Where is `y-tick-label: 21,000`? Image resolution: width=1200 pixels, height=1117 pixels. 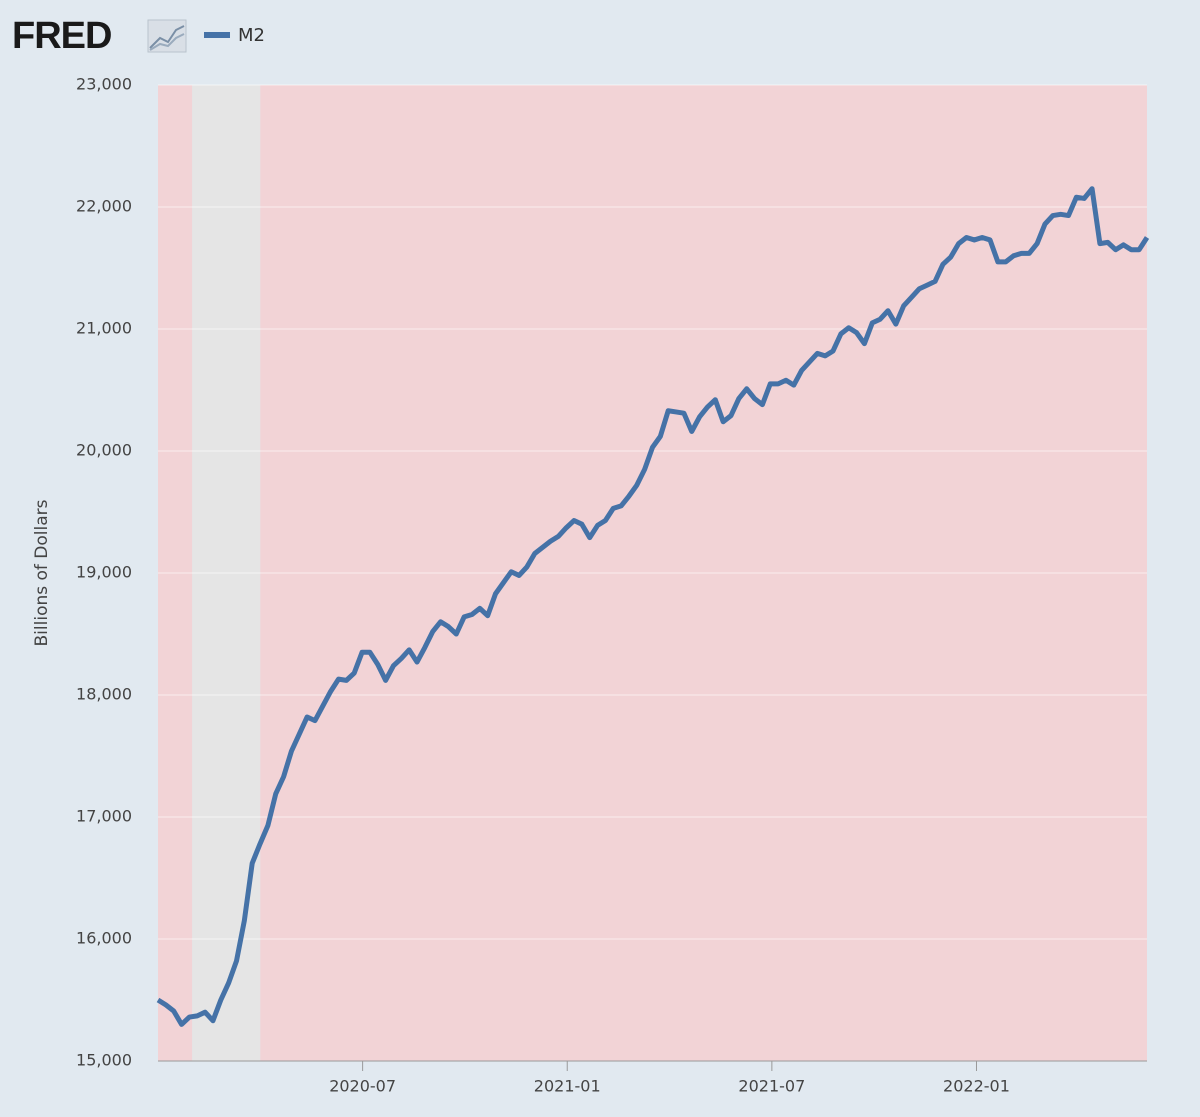 y-tick-label: 21,000 is located at coordinates (104, 328).